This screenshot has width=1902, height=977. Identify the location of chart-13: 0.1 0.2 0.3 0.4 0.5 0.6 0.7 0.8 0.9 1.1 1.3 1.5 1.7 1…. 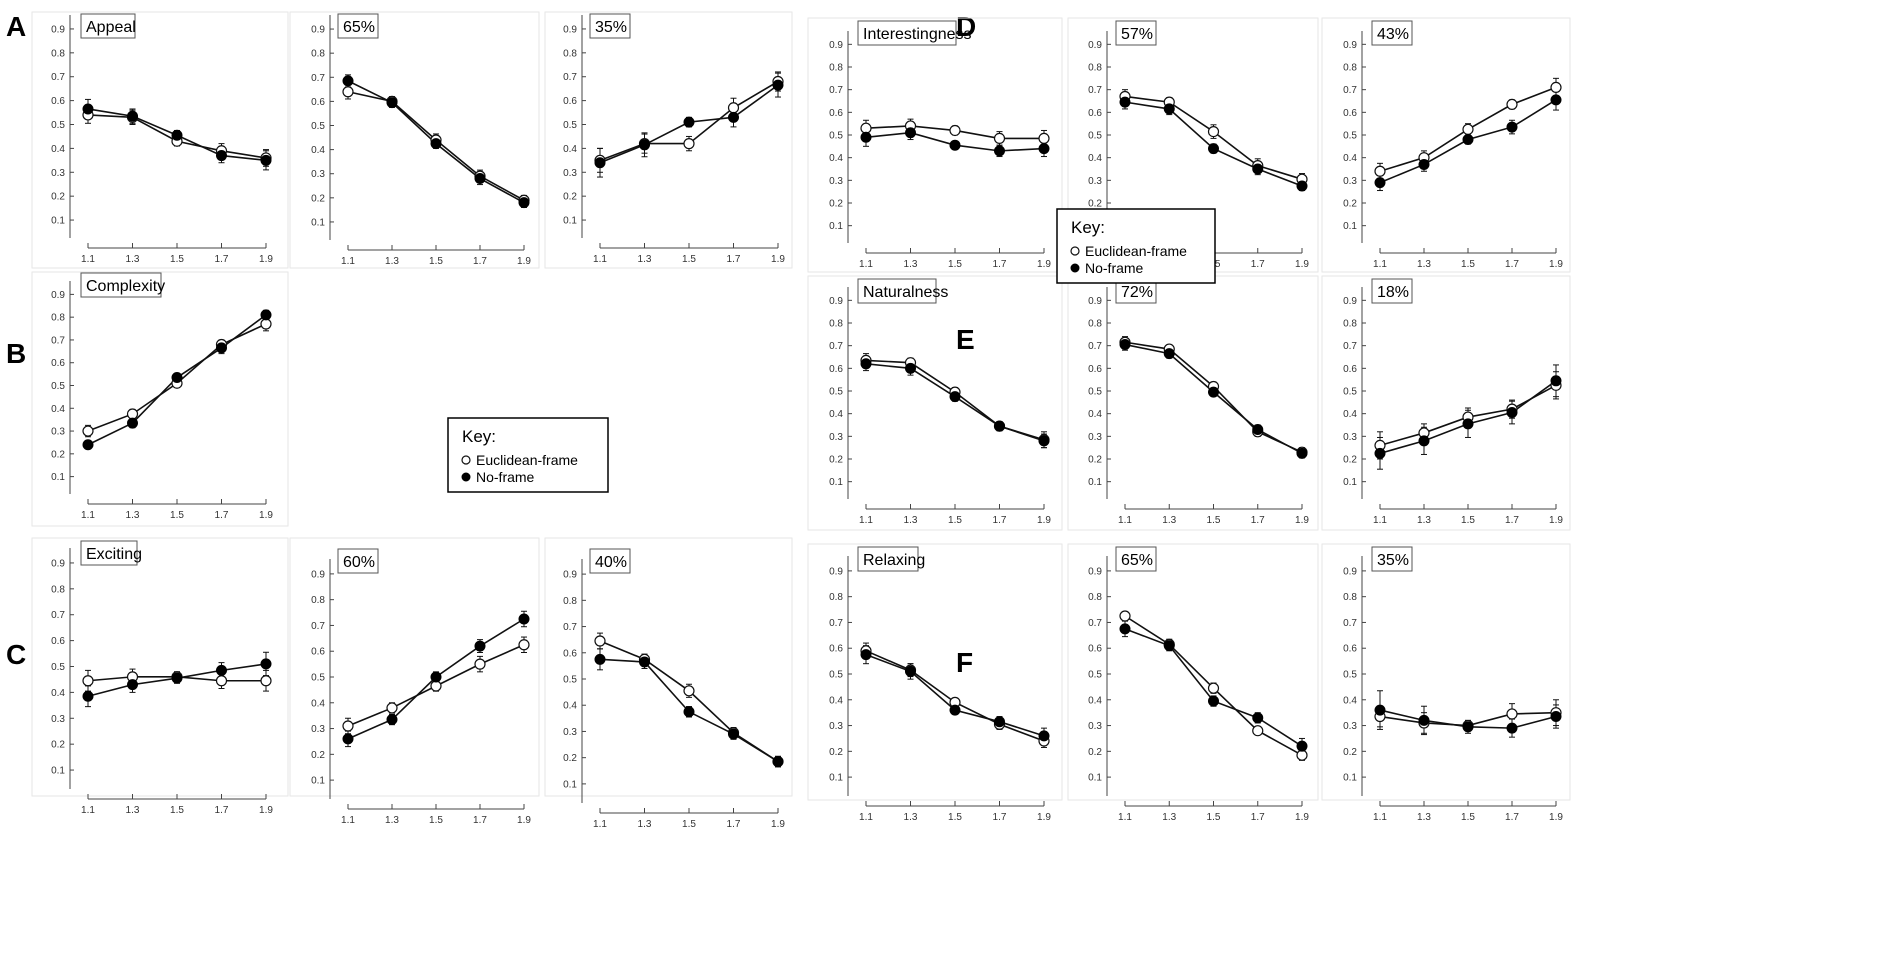
(935, 683).